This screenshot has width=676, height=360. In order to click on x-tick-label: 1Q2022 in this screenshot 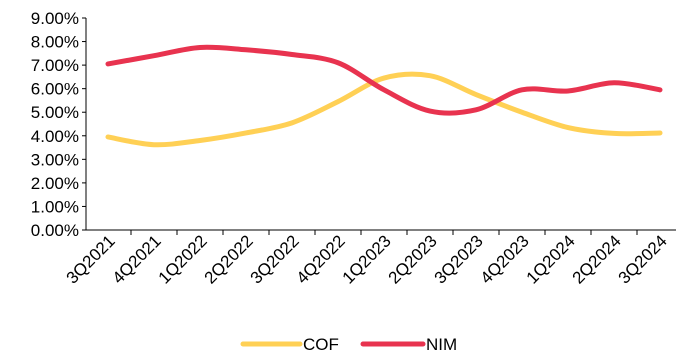, I will do `click(183, 259)`.